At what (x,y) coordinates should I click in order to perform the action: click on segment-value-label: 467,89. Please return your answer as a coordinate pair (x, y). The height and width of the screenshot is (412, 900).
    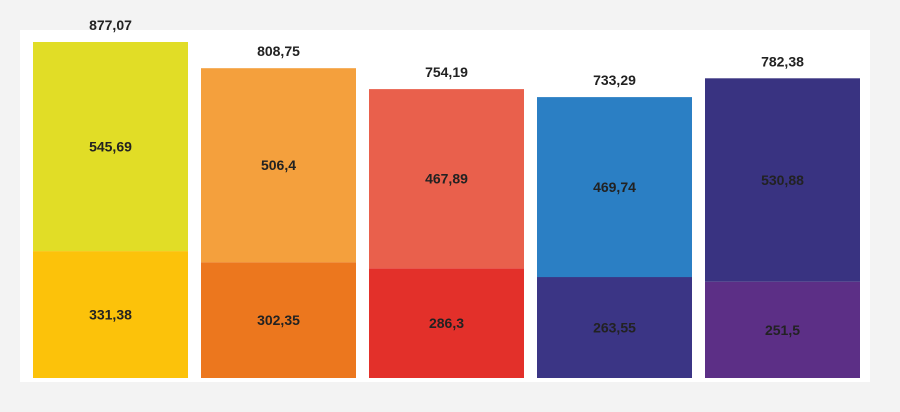
    Looking at the image, I should click on (446, 179).